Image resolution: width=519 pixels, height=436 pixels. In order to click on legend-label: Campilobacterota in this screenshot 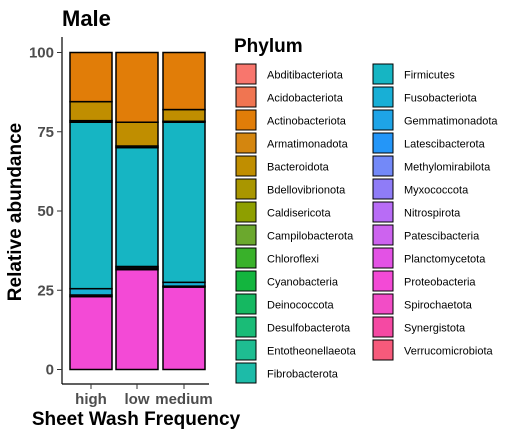, I will do `click(310, 237)`.